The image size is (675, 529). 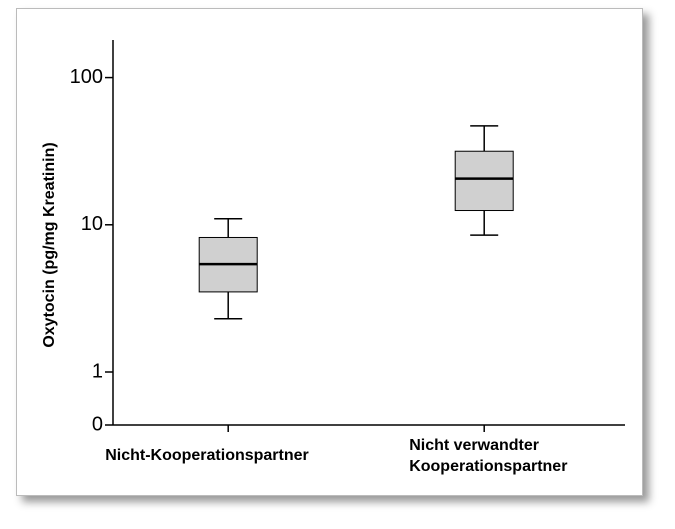 I want to click on y-tick-label: 10, so click(x=92, y=224).